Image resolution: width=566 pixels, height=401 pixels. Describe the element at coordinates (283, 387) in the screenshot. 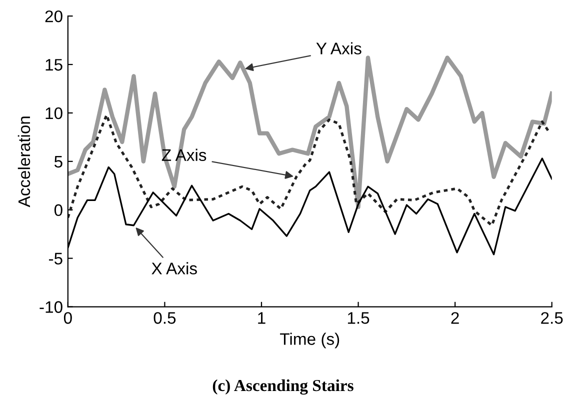

I see `text: (c) Ascending Stairs` at that location.